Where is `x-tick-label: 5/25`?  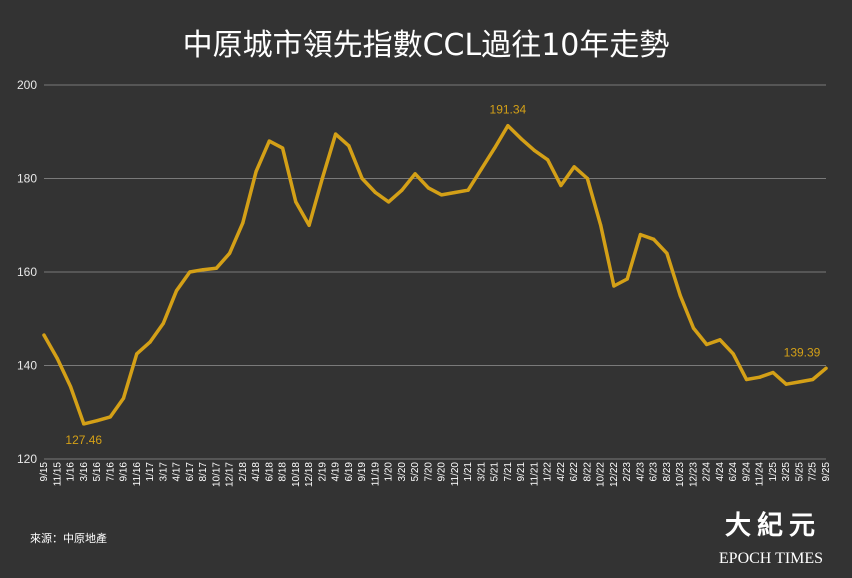
x-tick-label: 5/25 is located at coordinates (799, 472).